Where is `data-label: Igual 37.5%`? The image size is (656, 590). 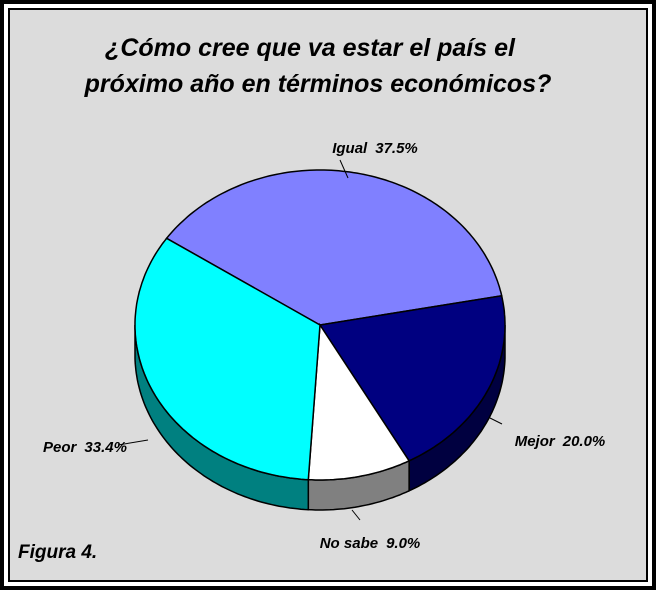
data-label: Igual 37.5% is located at coordinates (375, 148).